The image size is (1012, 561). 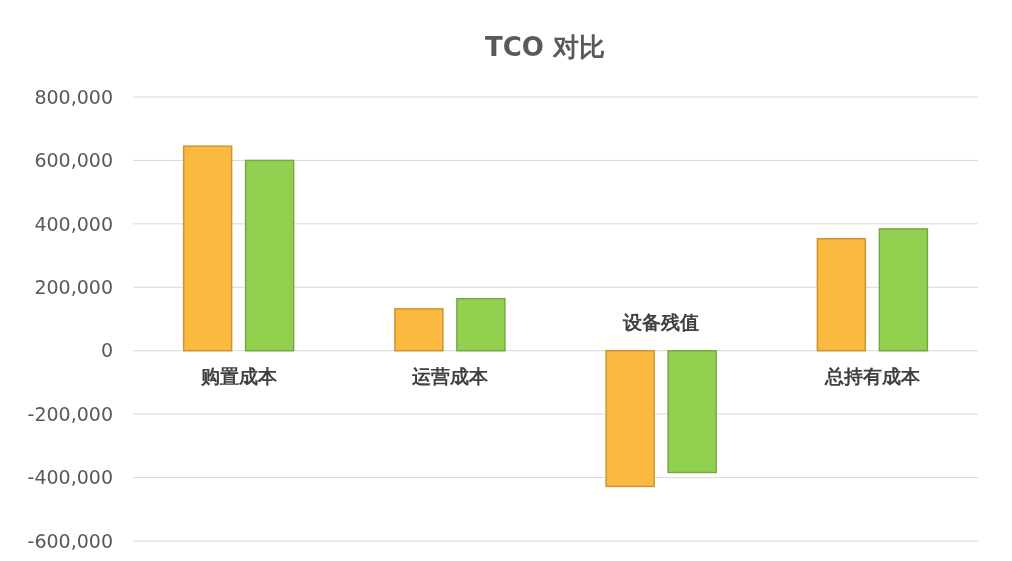 I want to click on y-tick-label: -200,000, so click(x=70, y=413).